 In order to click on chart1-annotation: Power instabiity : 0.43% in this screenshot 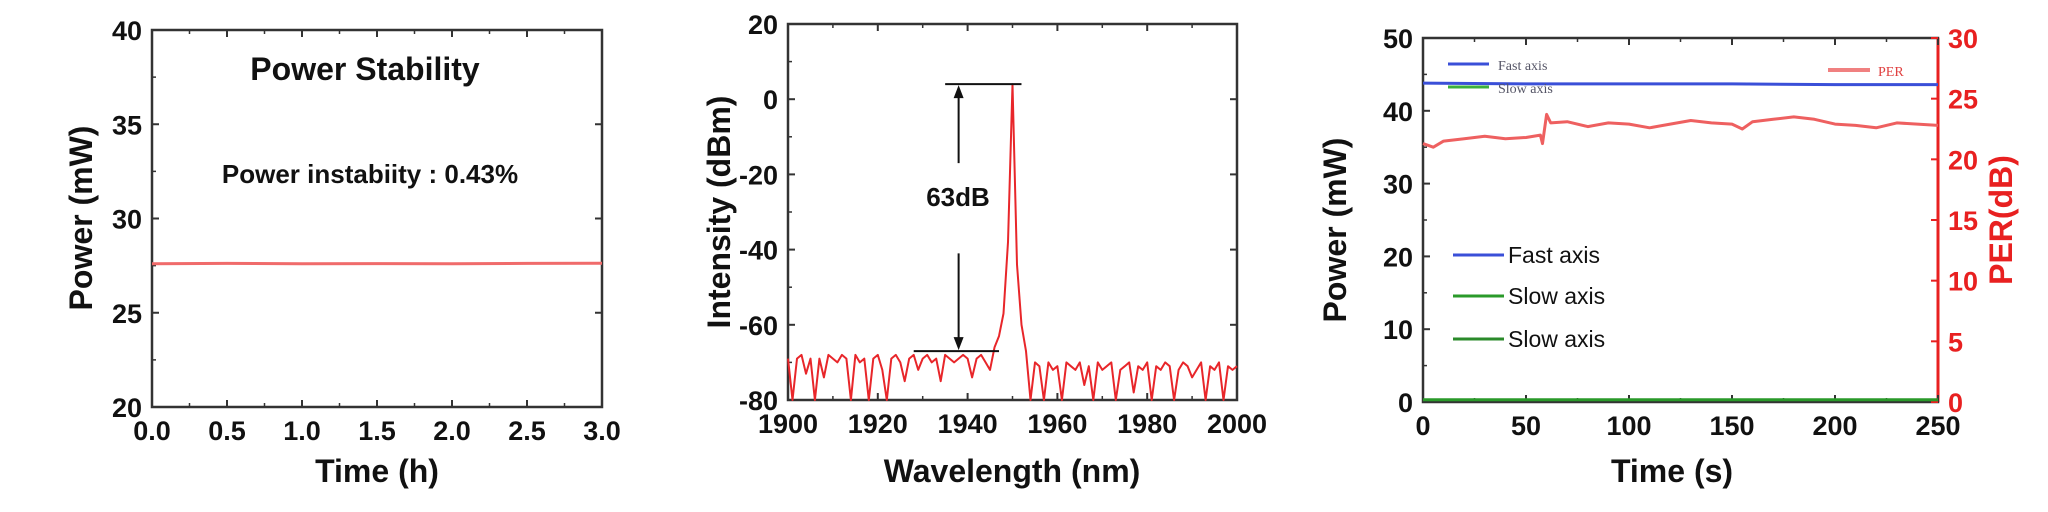, I will do `click(370, 174)`.